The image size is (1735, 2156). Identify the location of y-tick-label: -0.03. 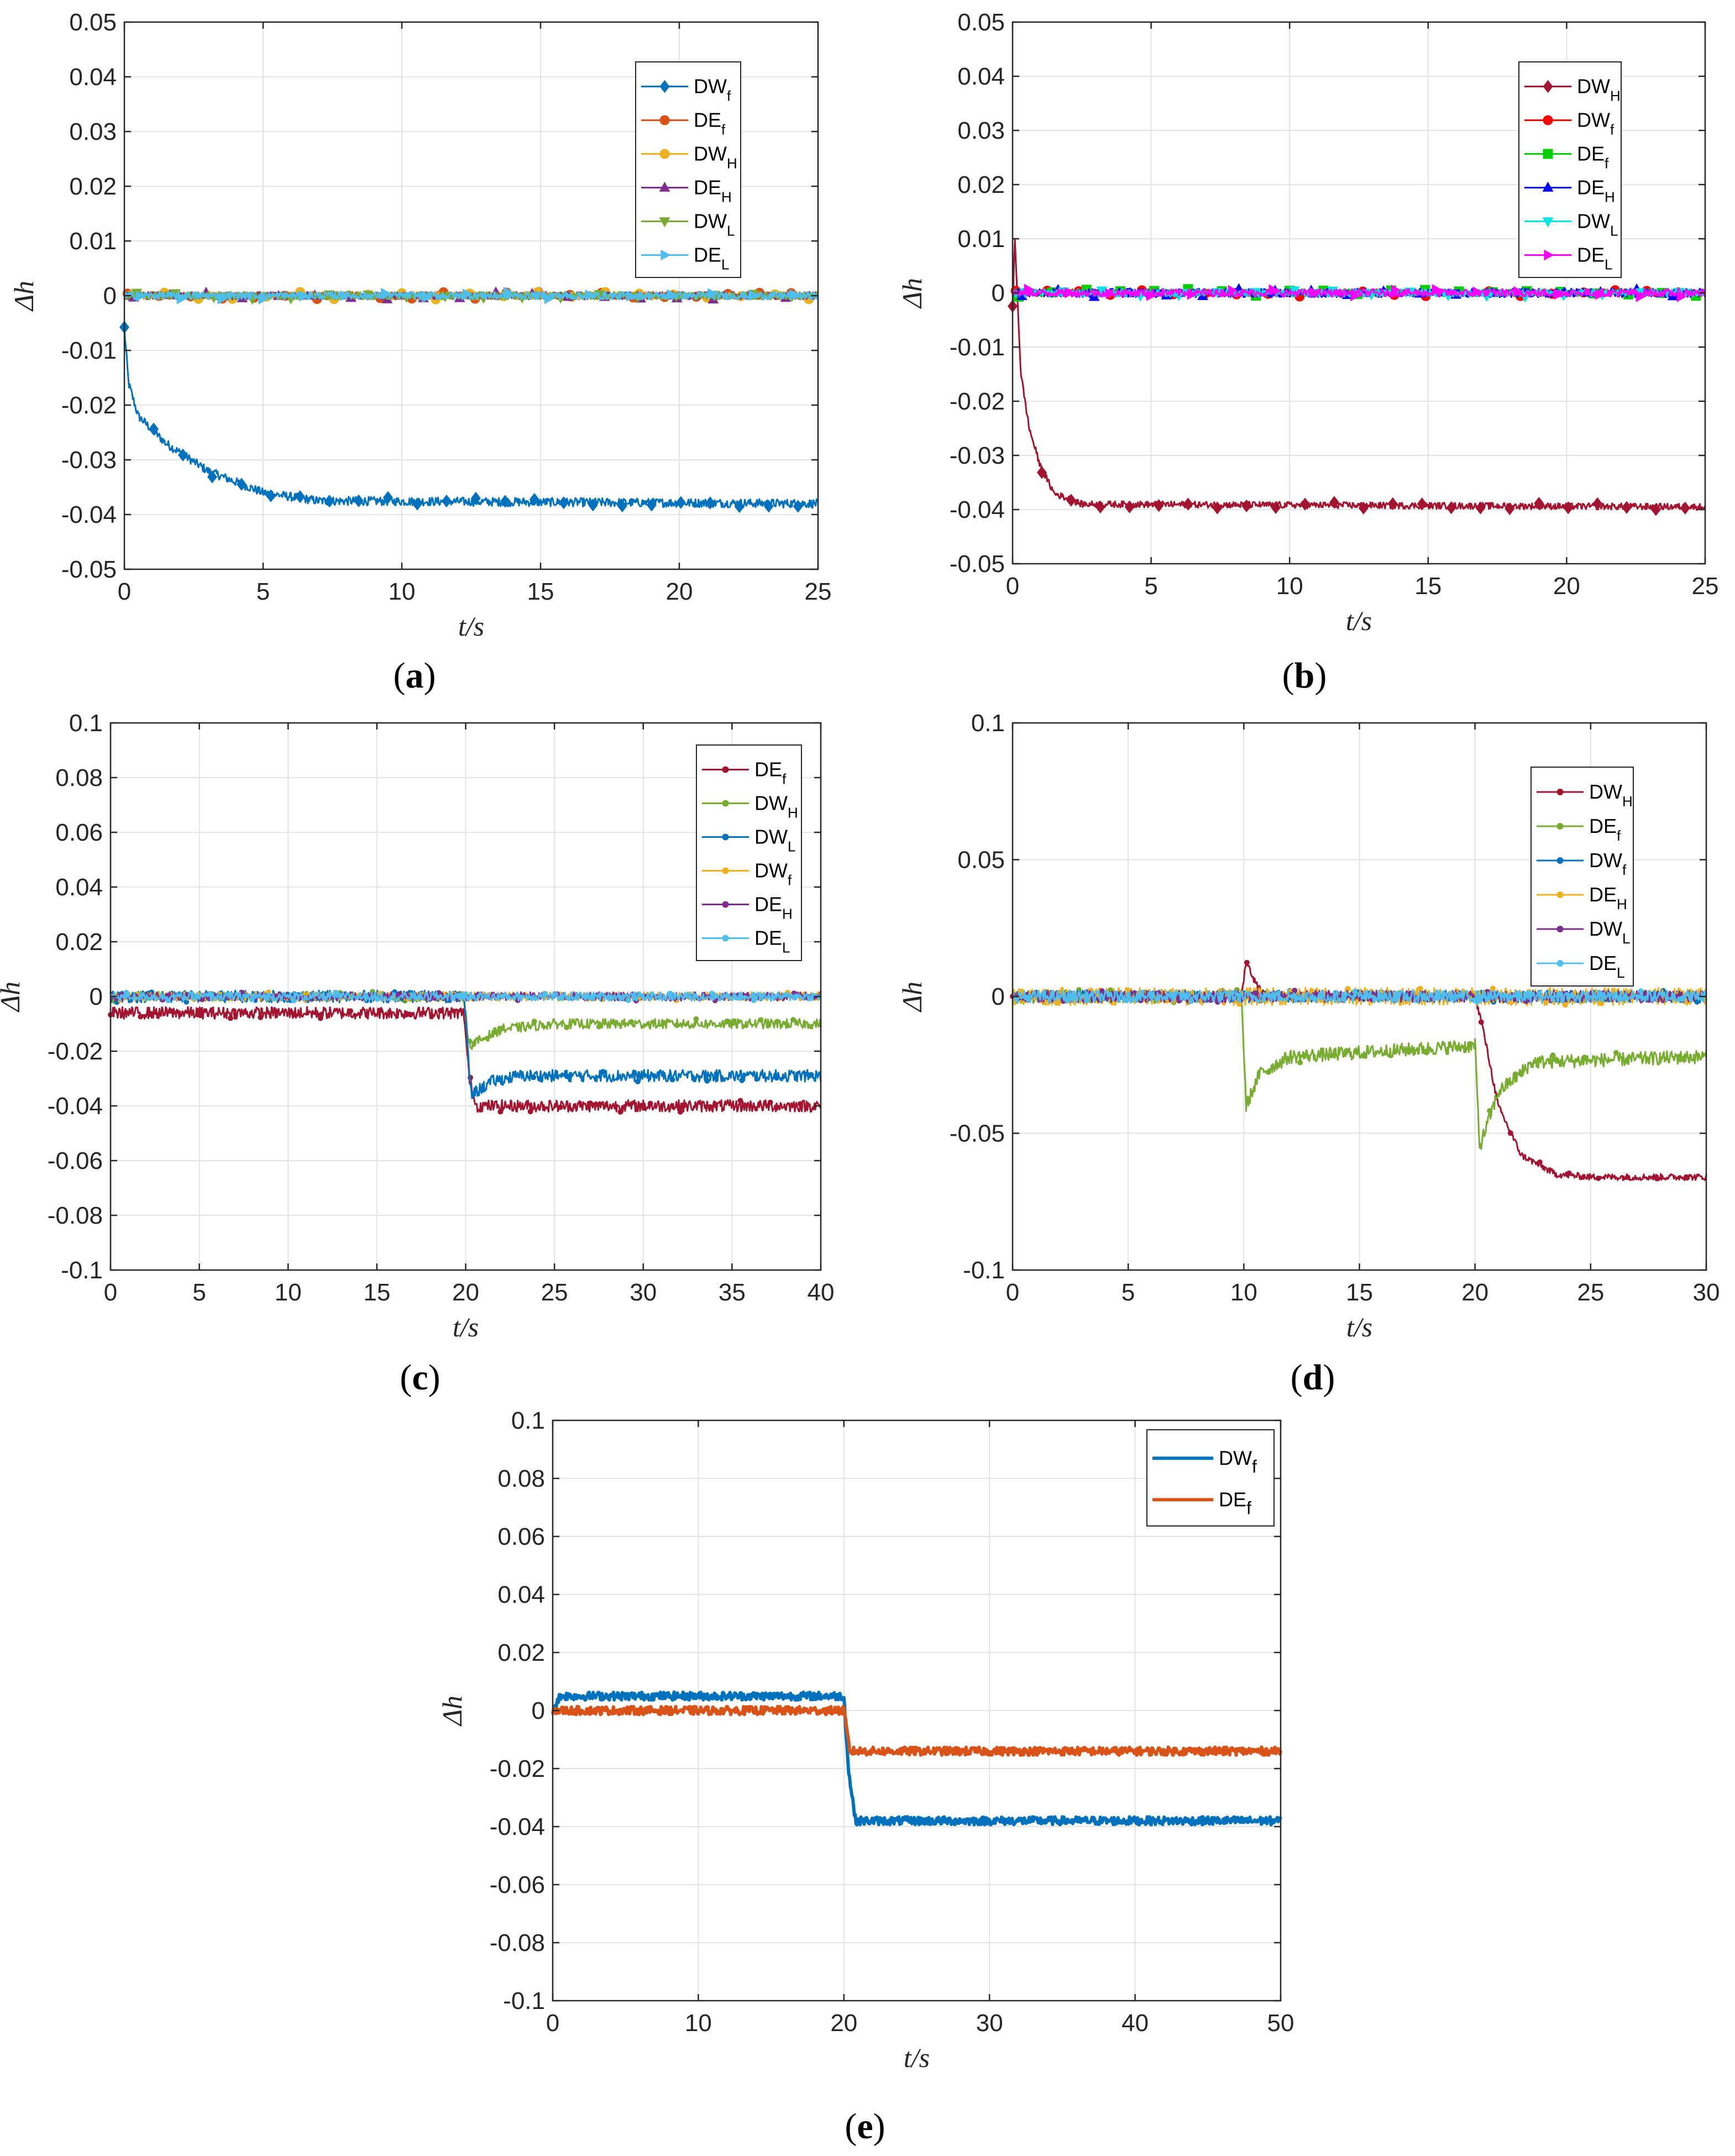
(89, 460).